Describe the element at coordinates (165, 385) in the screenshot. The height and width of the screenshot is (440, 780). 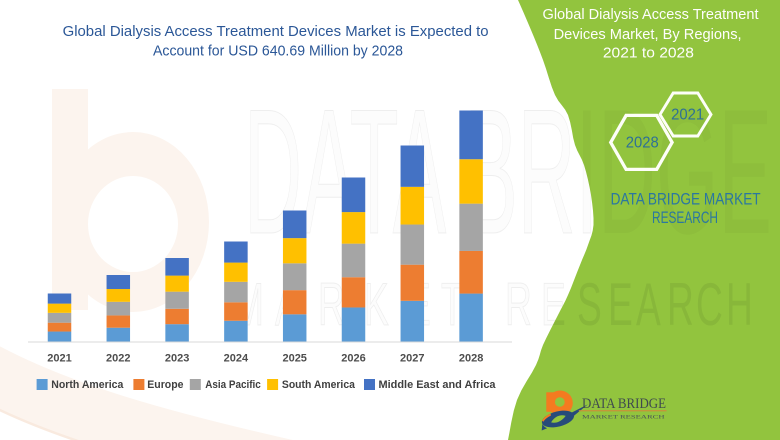
I see `svg-text: Europe` at that location.